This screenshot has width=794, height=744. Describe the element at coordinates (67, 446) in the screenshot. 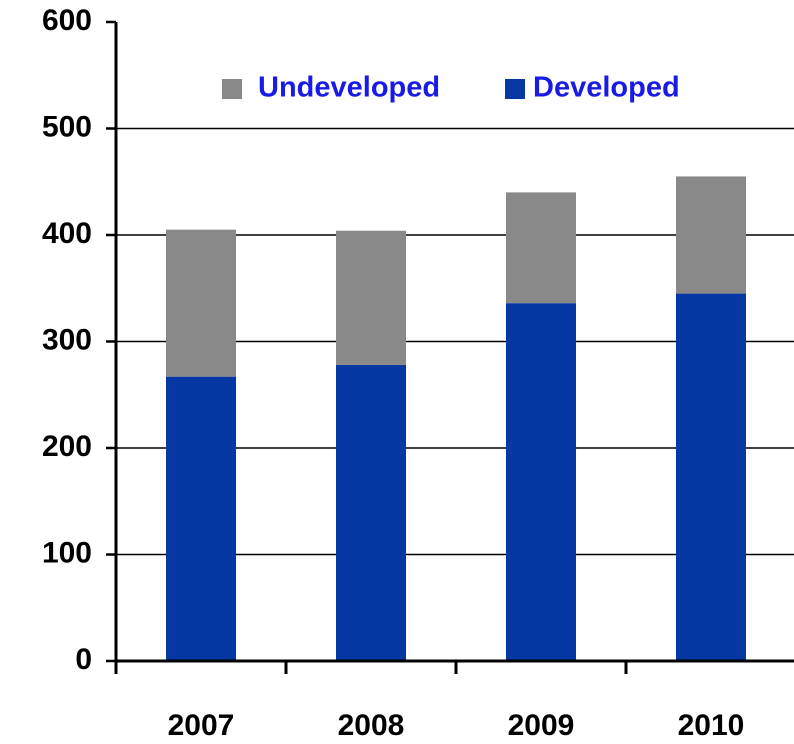

I see `y-tick-label: 200` at that location.